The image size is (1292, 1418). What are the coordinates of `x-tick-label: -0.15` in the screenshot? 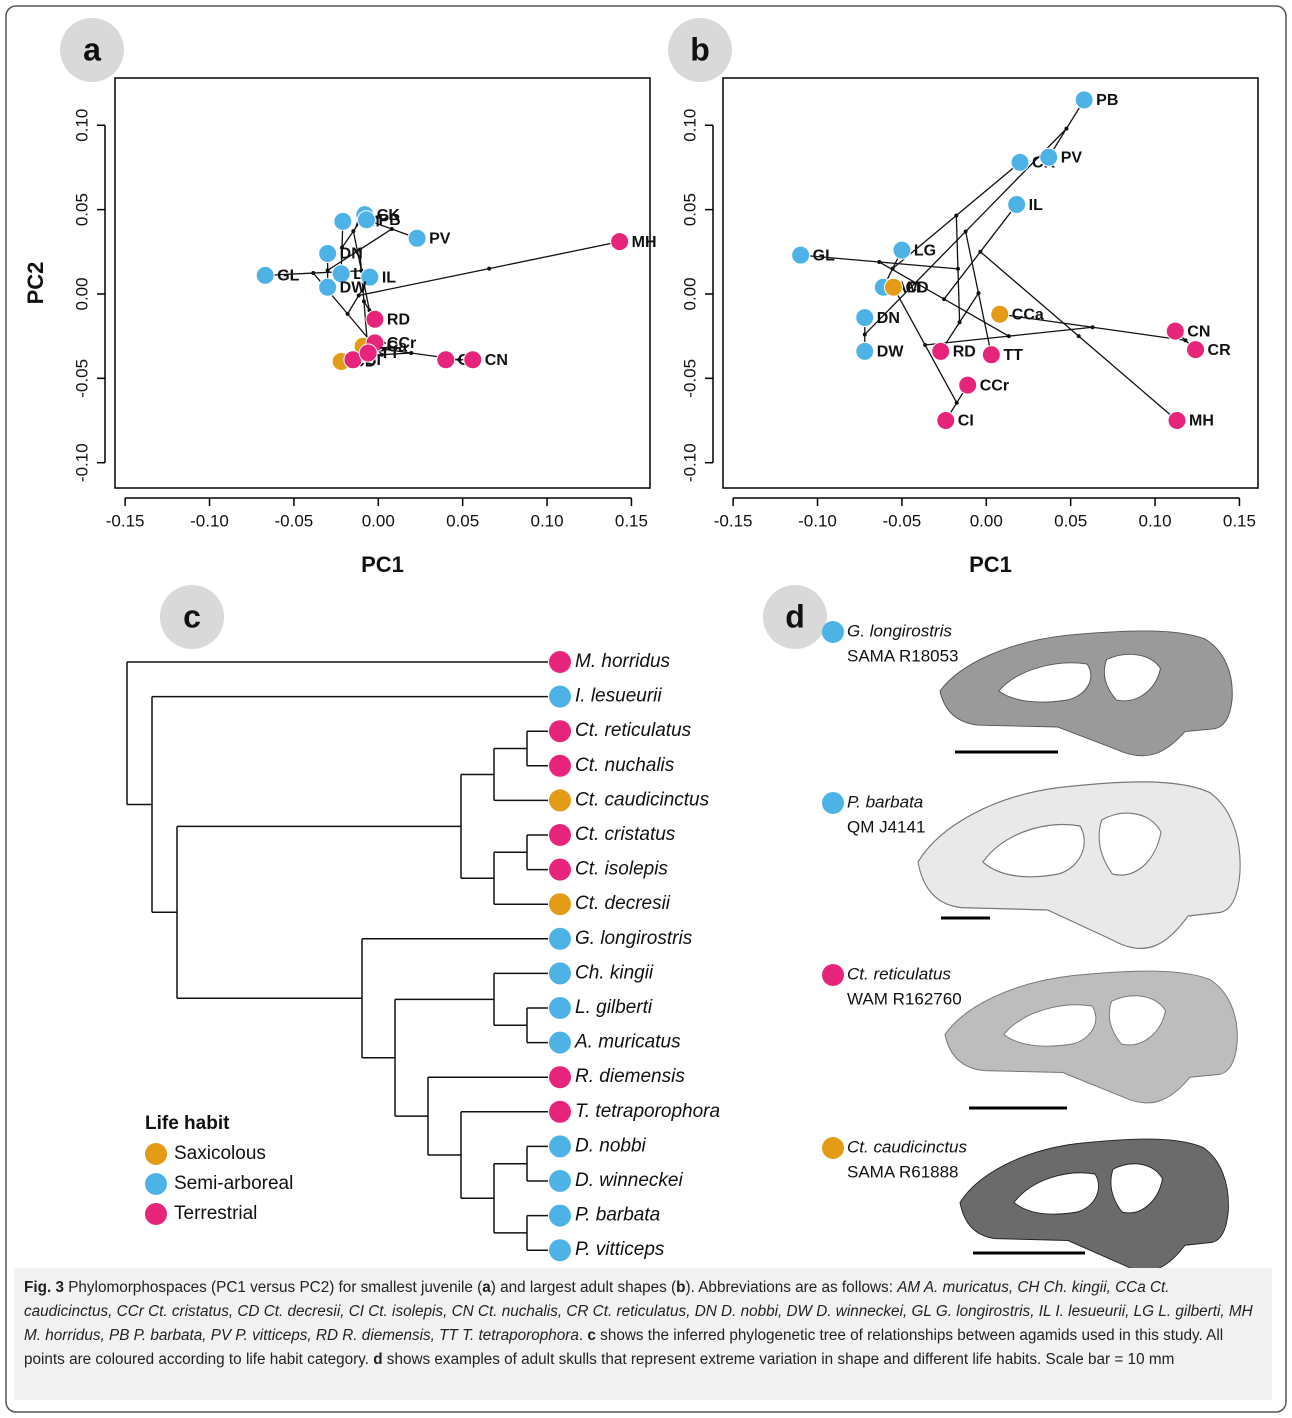 It's located at (125, 520).